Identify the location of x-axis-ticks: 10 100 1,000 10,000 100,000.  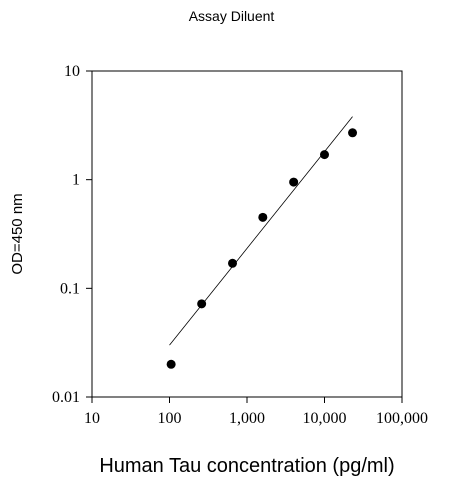
(256, 412).